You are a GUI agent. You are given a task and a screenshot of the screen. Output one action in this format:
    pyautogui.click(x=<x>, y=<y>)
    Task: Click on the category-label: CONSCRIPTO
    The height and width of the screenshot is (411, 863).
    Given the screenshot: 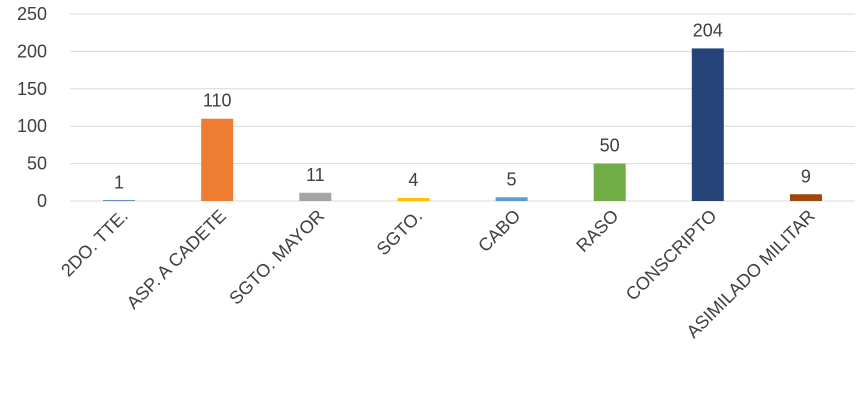 What is the action you would take?
    pyautogui.click(x=671, y=255)
    